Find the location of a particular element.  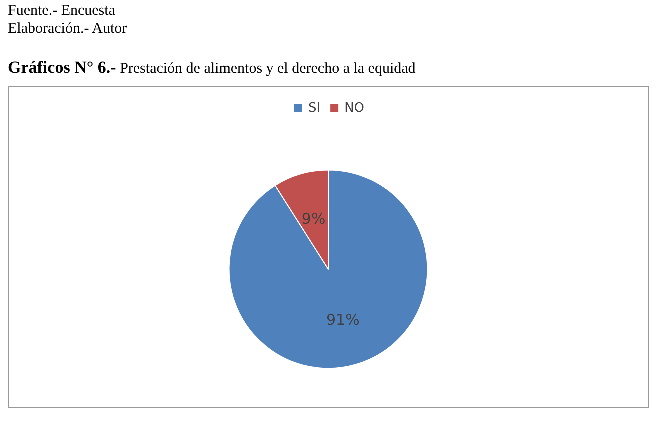

data-label: 91% is located at coordinates (343, 319).